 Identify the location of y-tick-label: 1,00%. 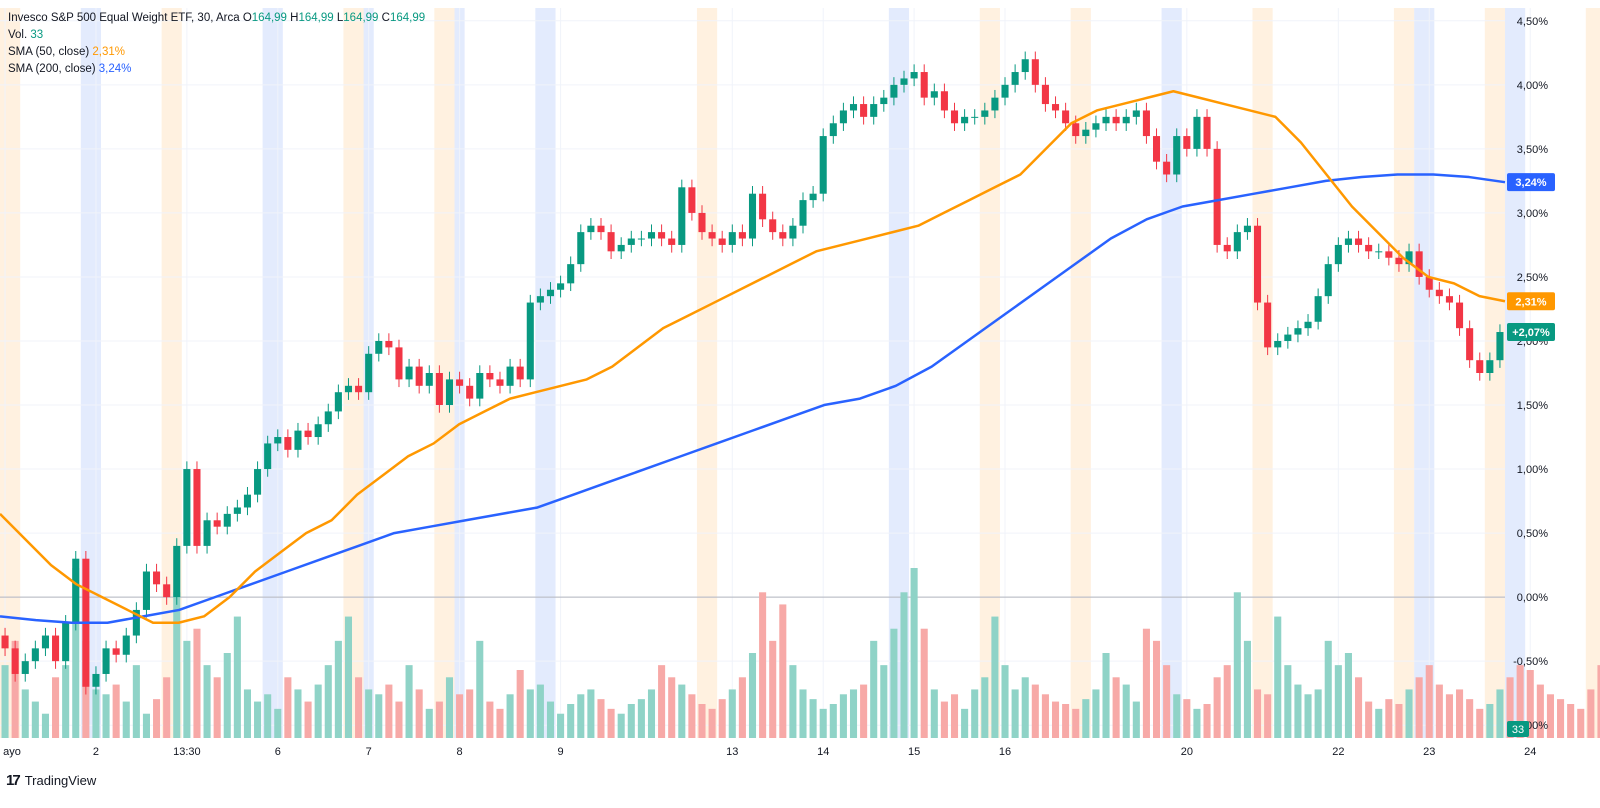
(1532, 470).